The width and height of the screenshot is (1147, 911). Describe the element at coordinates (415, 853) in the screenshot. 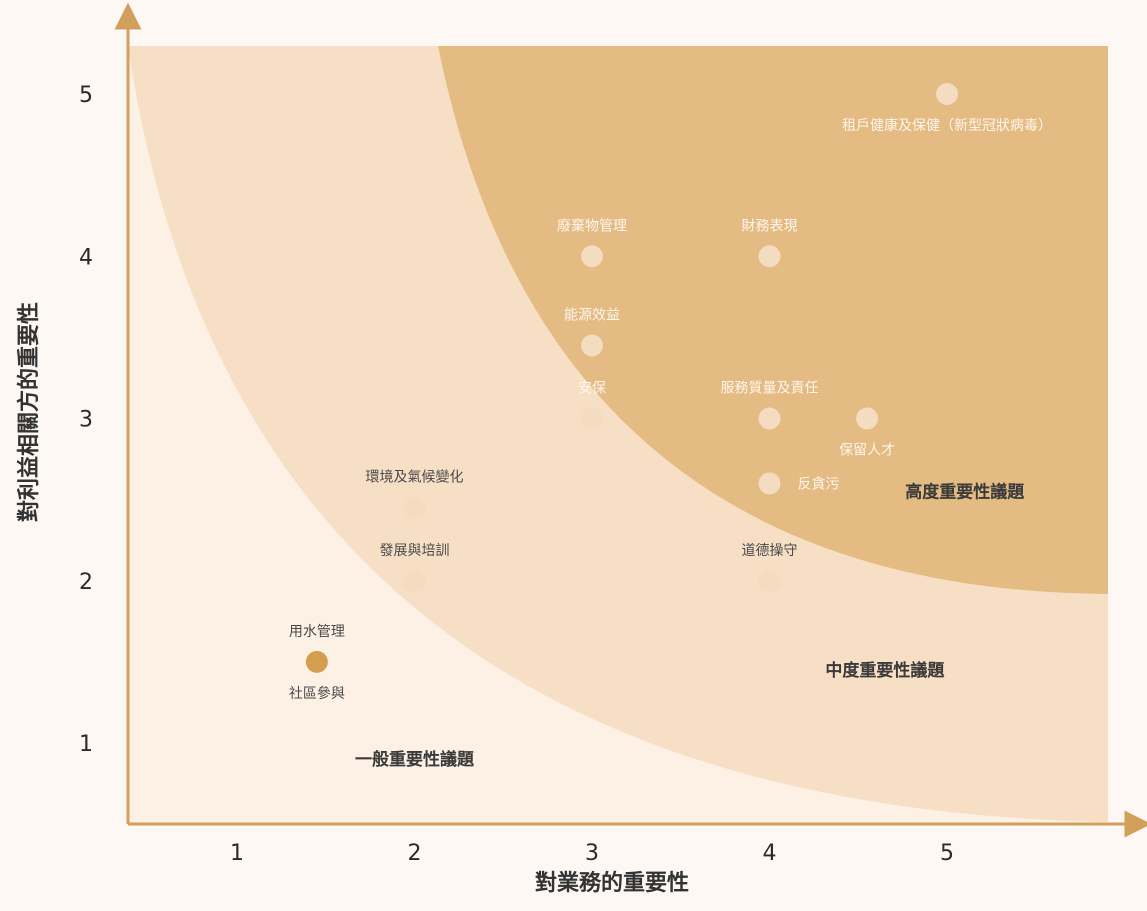

I see `x-tick-label: 2` at that location.